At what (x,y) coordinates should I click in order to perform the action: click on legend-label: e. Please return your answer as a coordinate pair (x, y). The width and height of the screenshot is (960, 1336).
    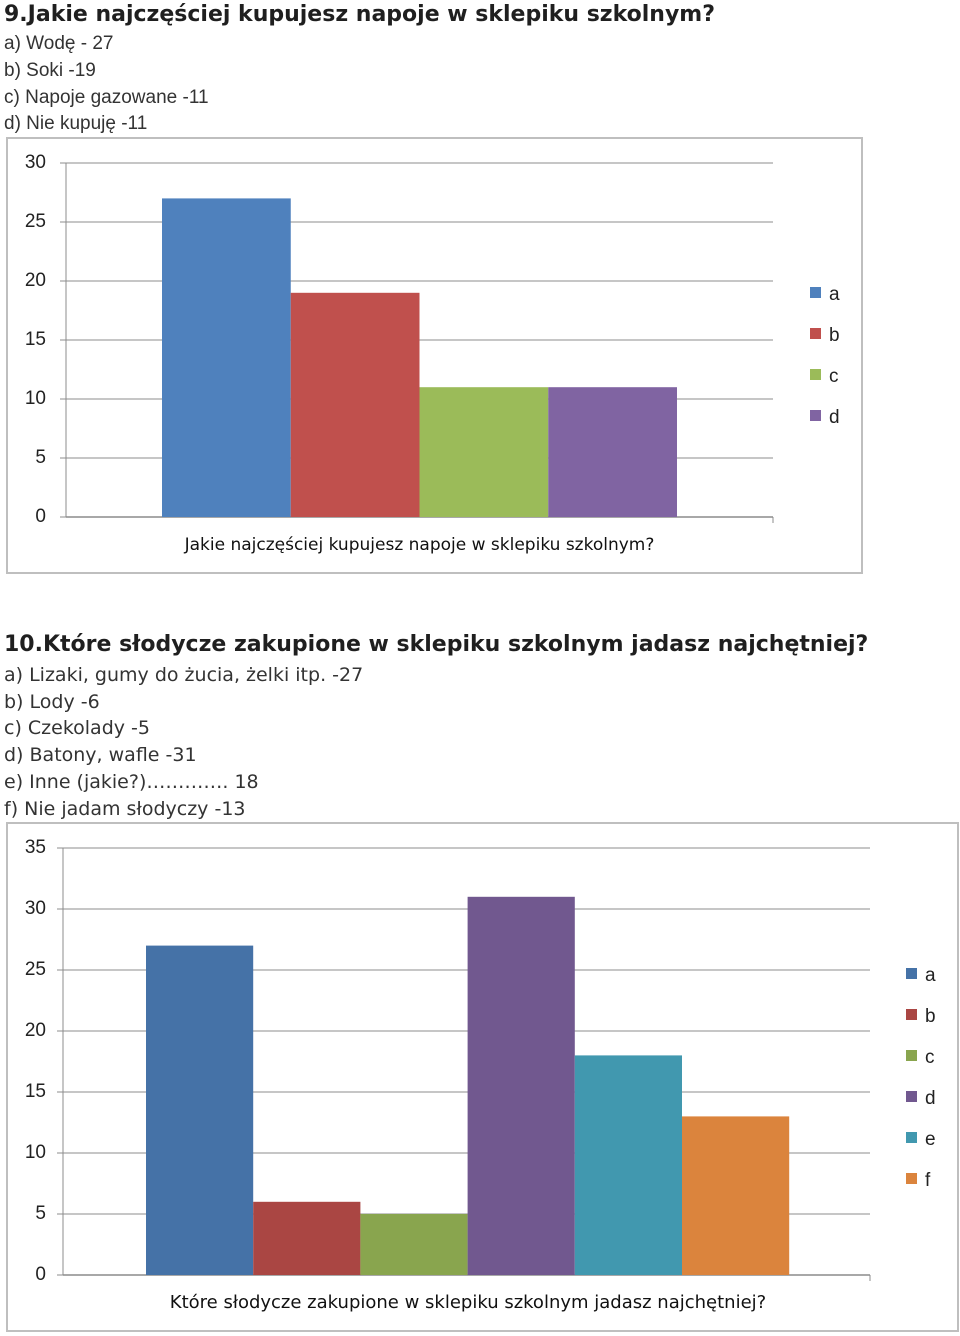
    Looking at the image, I should click on (930, 1139).